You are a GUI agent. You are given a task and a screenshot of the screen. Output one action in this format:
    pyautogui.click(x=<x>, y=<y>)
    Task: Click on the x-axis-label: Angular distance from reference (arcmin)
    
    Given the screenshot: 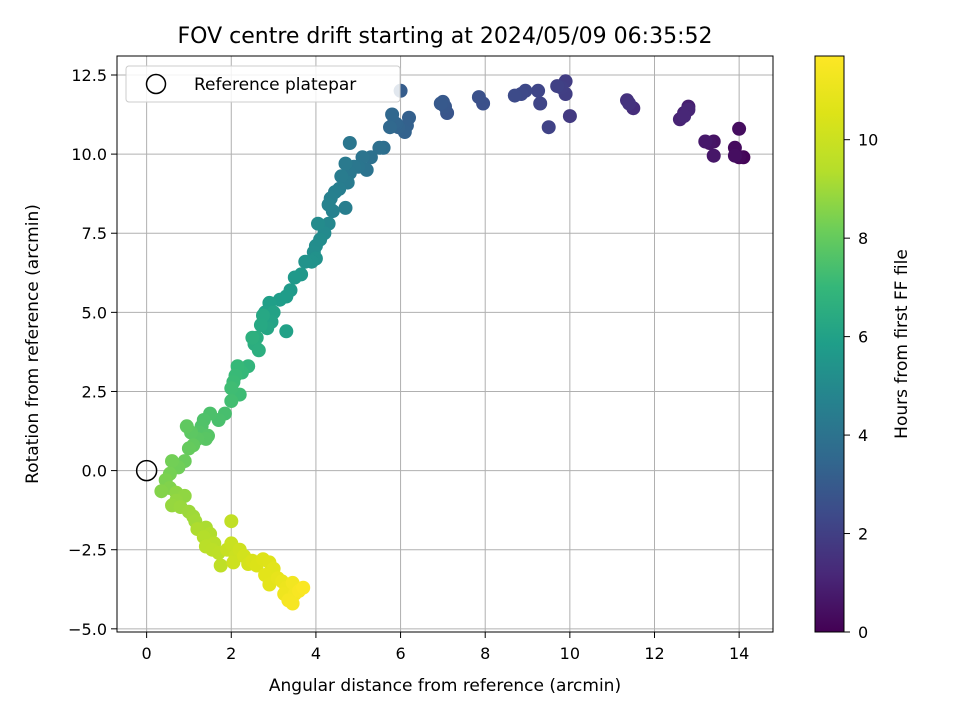 What is the action you would take?
    pyautogui.click(x=445, y=686)
    